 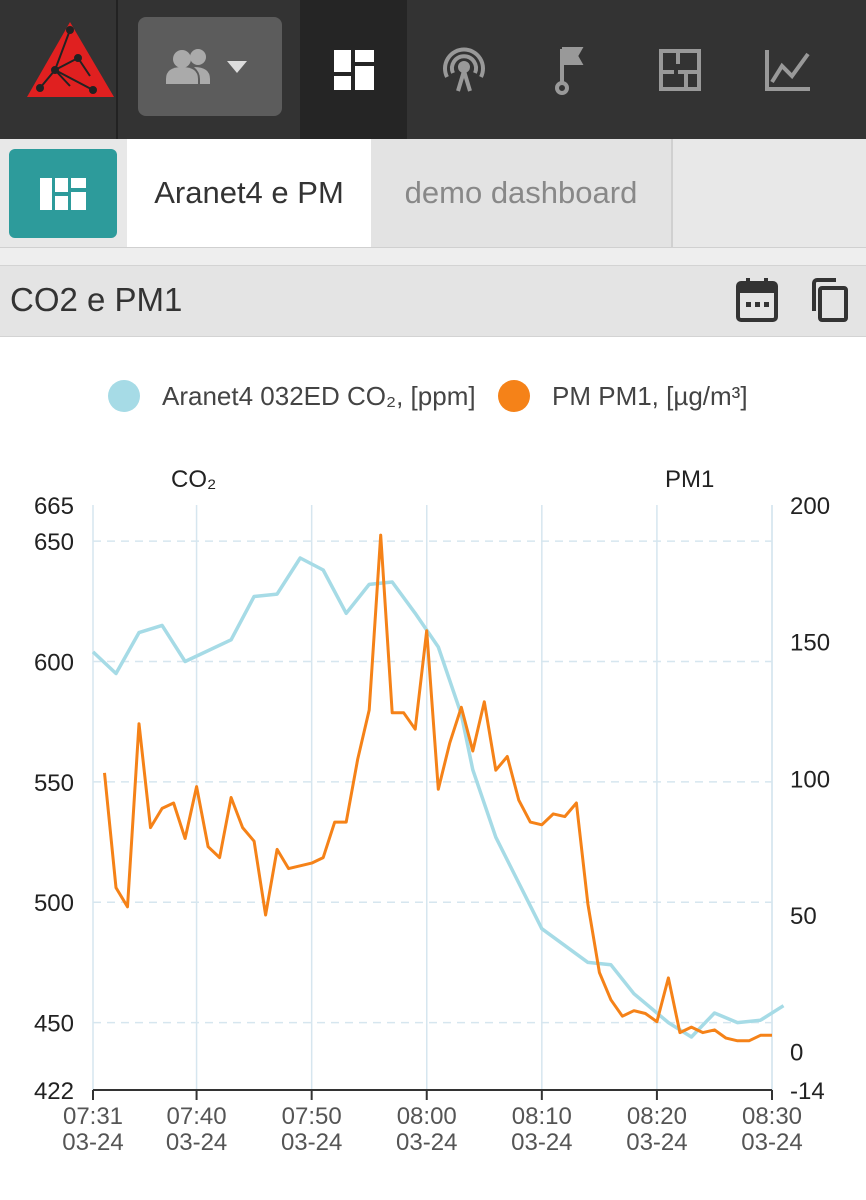 I want to click on antenna-icon, so click(x=463, y=69).